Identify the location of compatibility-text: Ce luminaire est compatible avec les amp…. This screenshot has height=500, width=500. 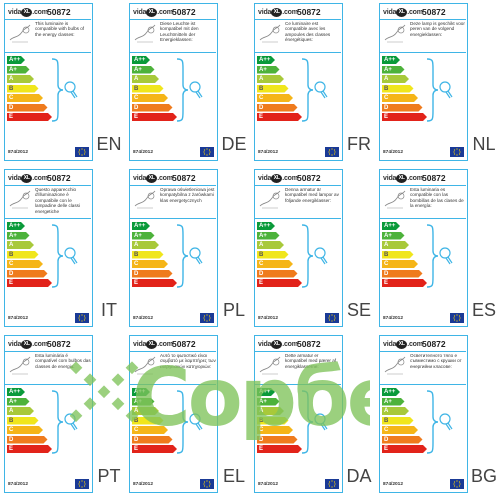
(308, 32).